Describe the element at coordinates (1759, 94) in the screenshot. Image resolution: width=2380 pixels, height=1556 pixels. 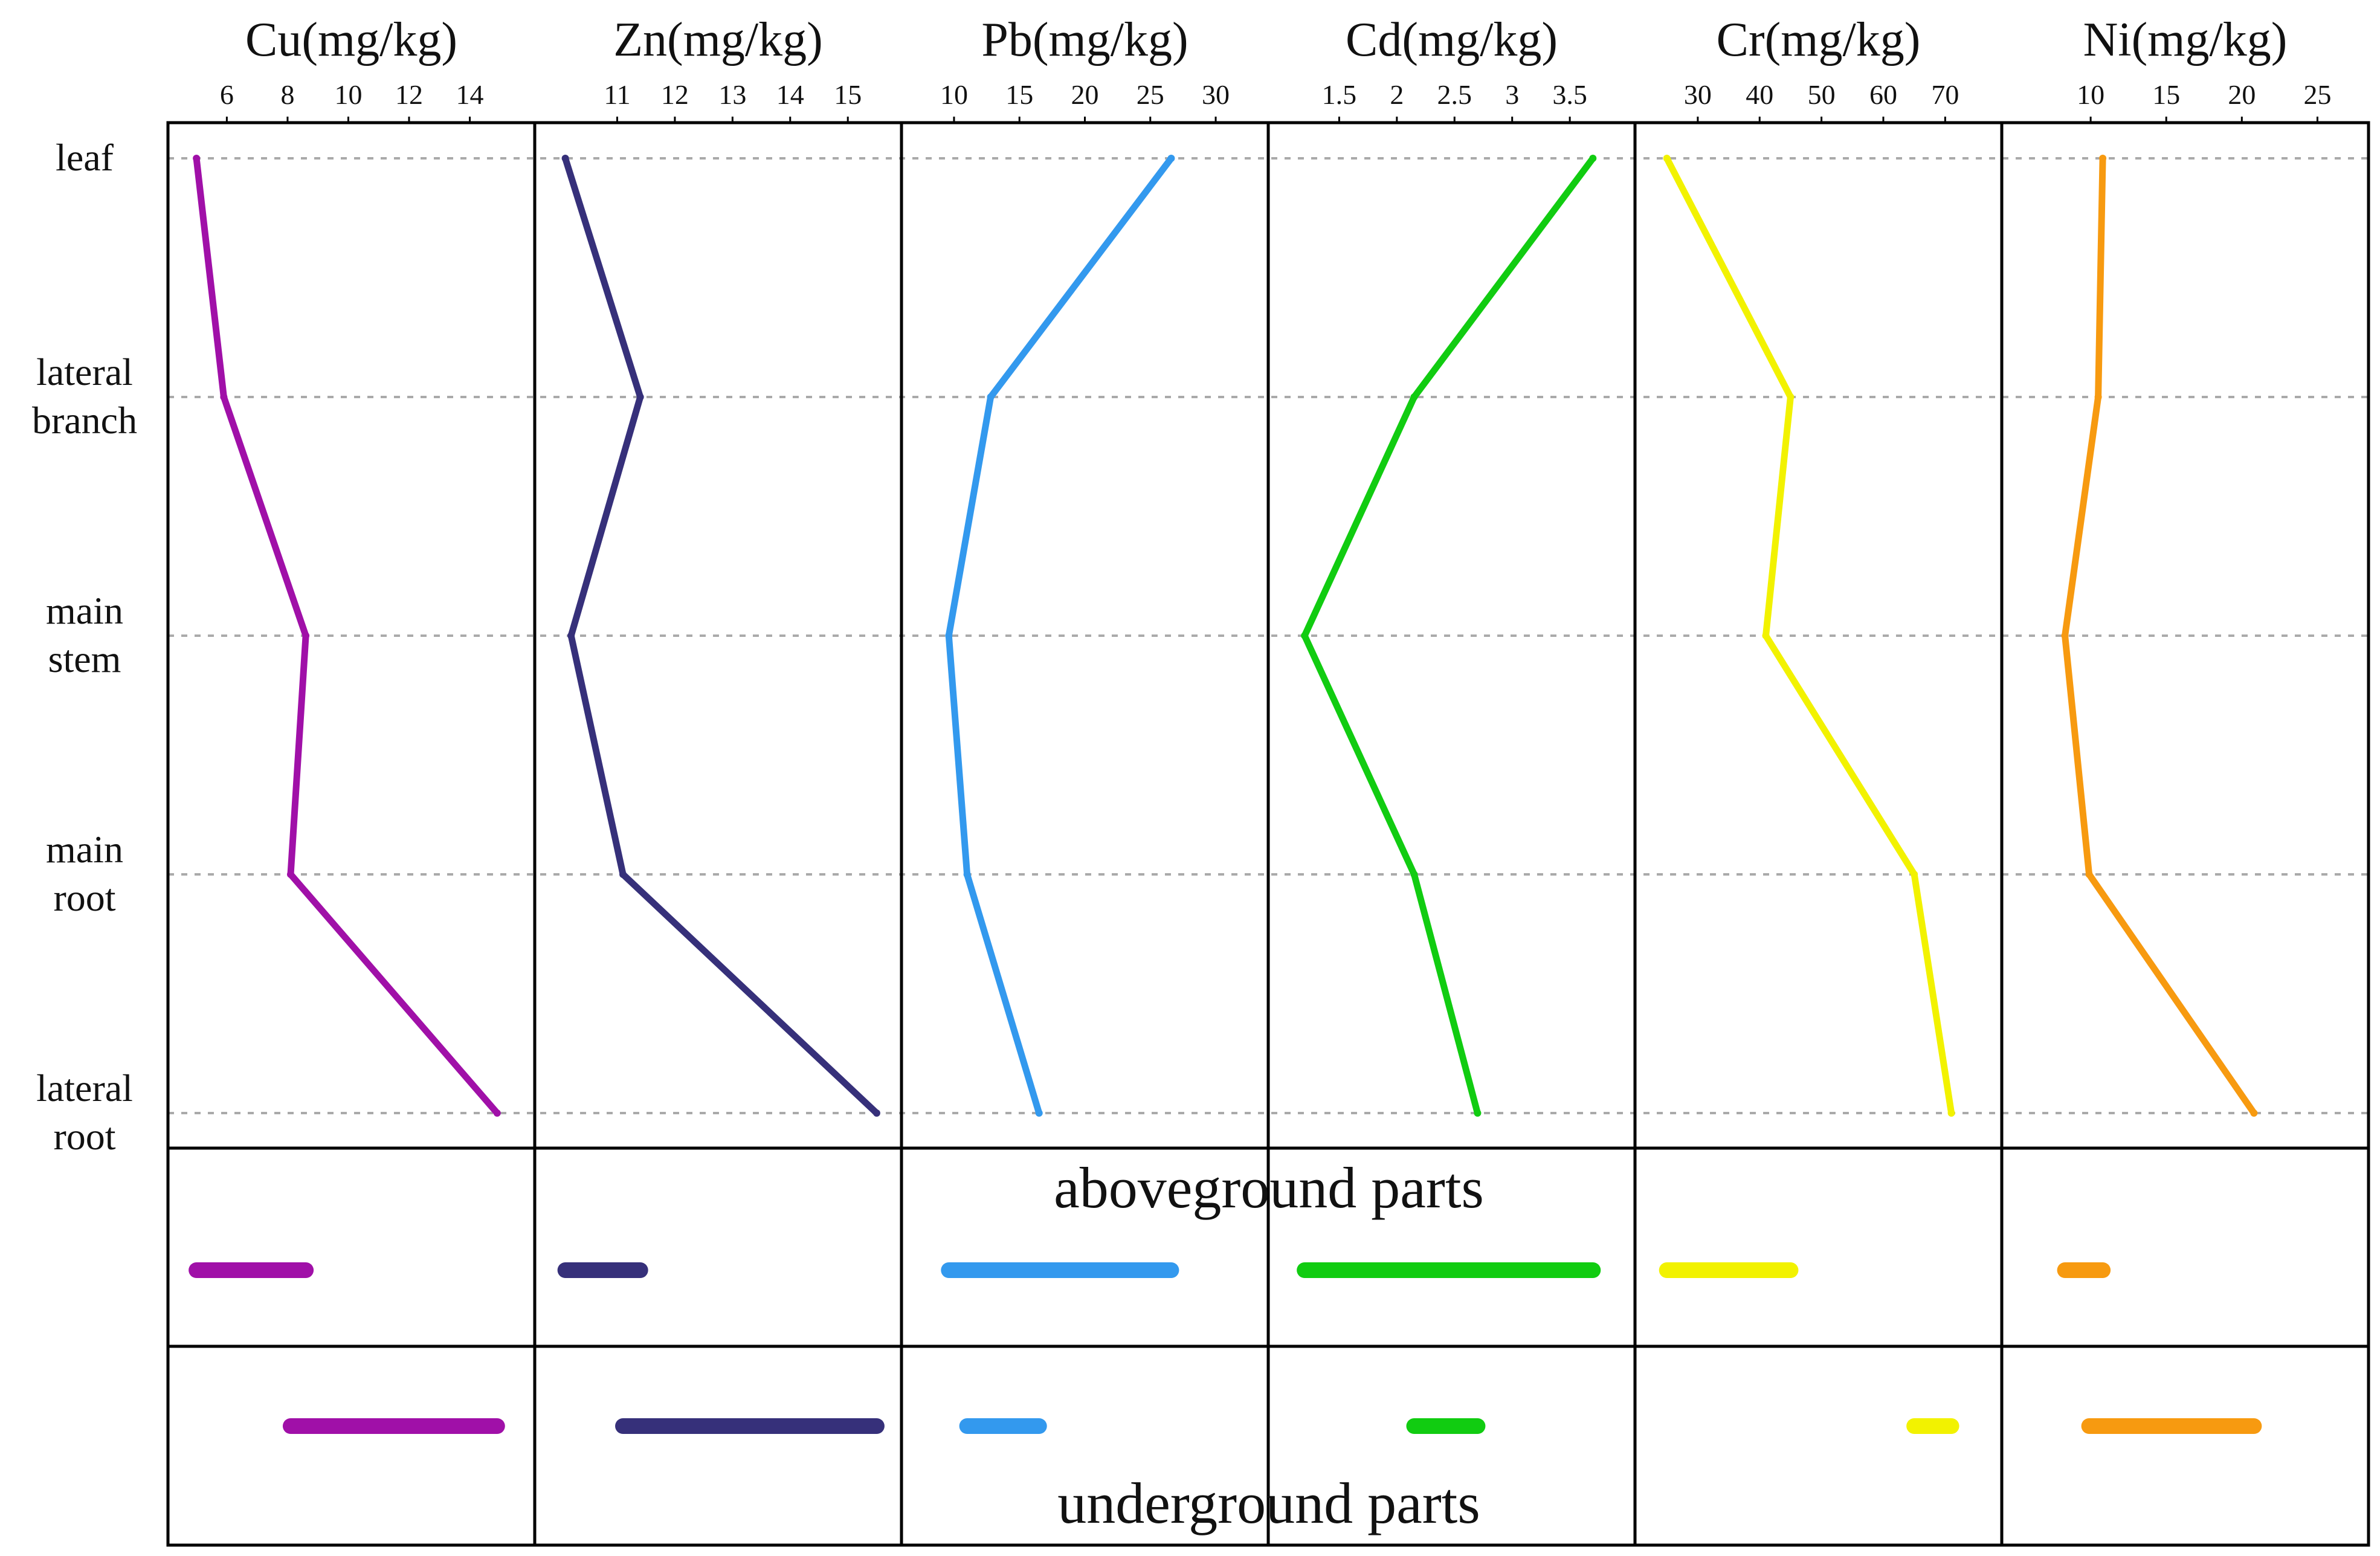
I see `x-tick-label: 40` at that location.